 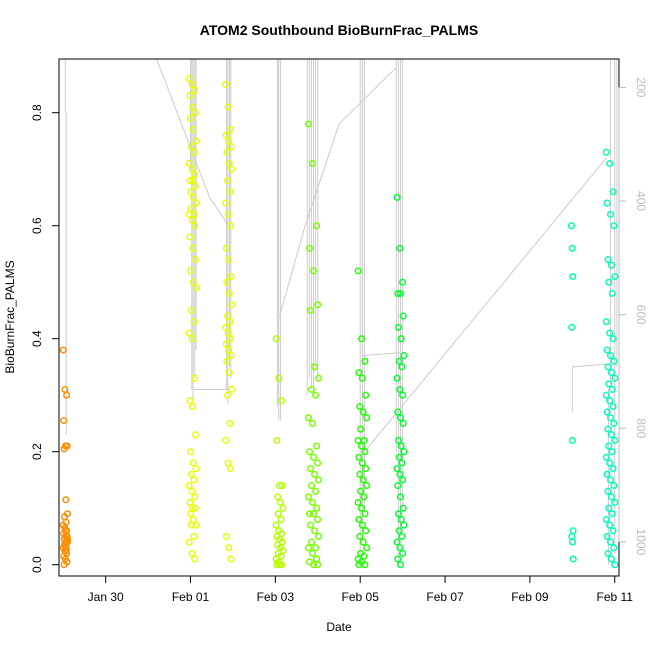 What do you see at coordinates (339, 30) in the screenshot?
I see `chart-title: ATOM2 Southbound BioBurnFrac_PALMS` at bounding box center [339, 30].